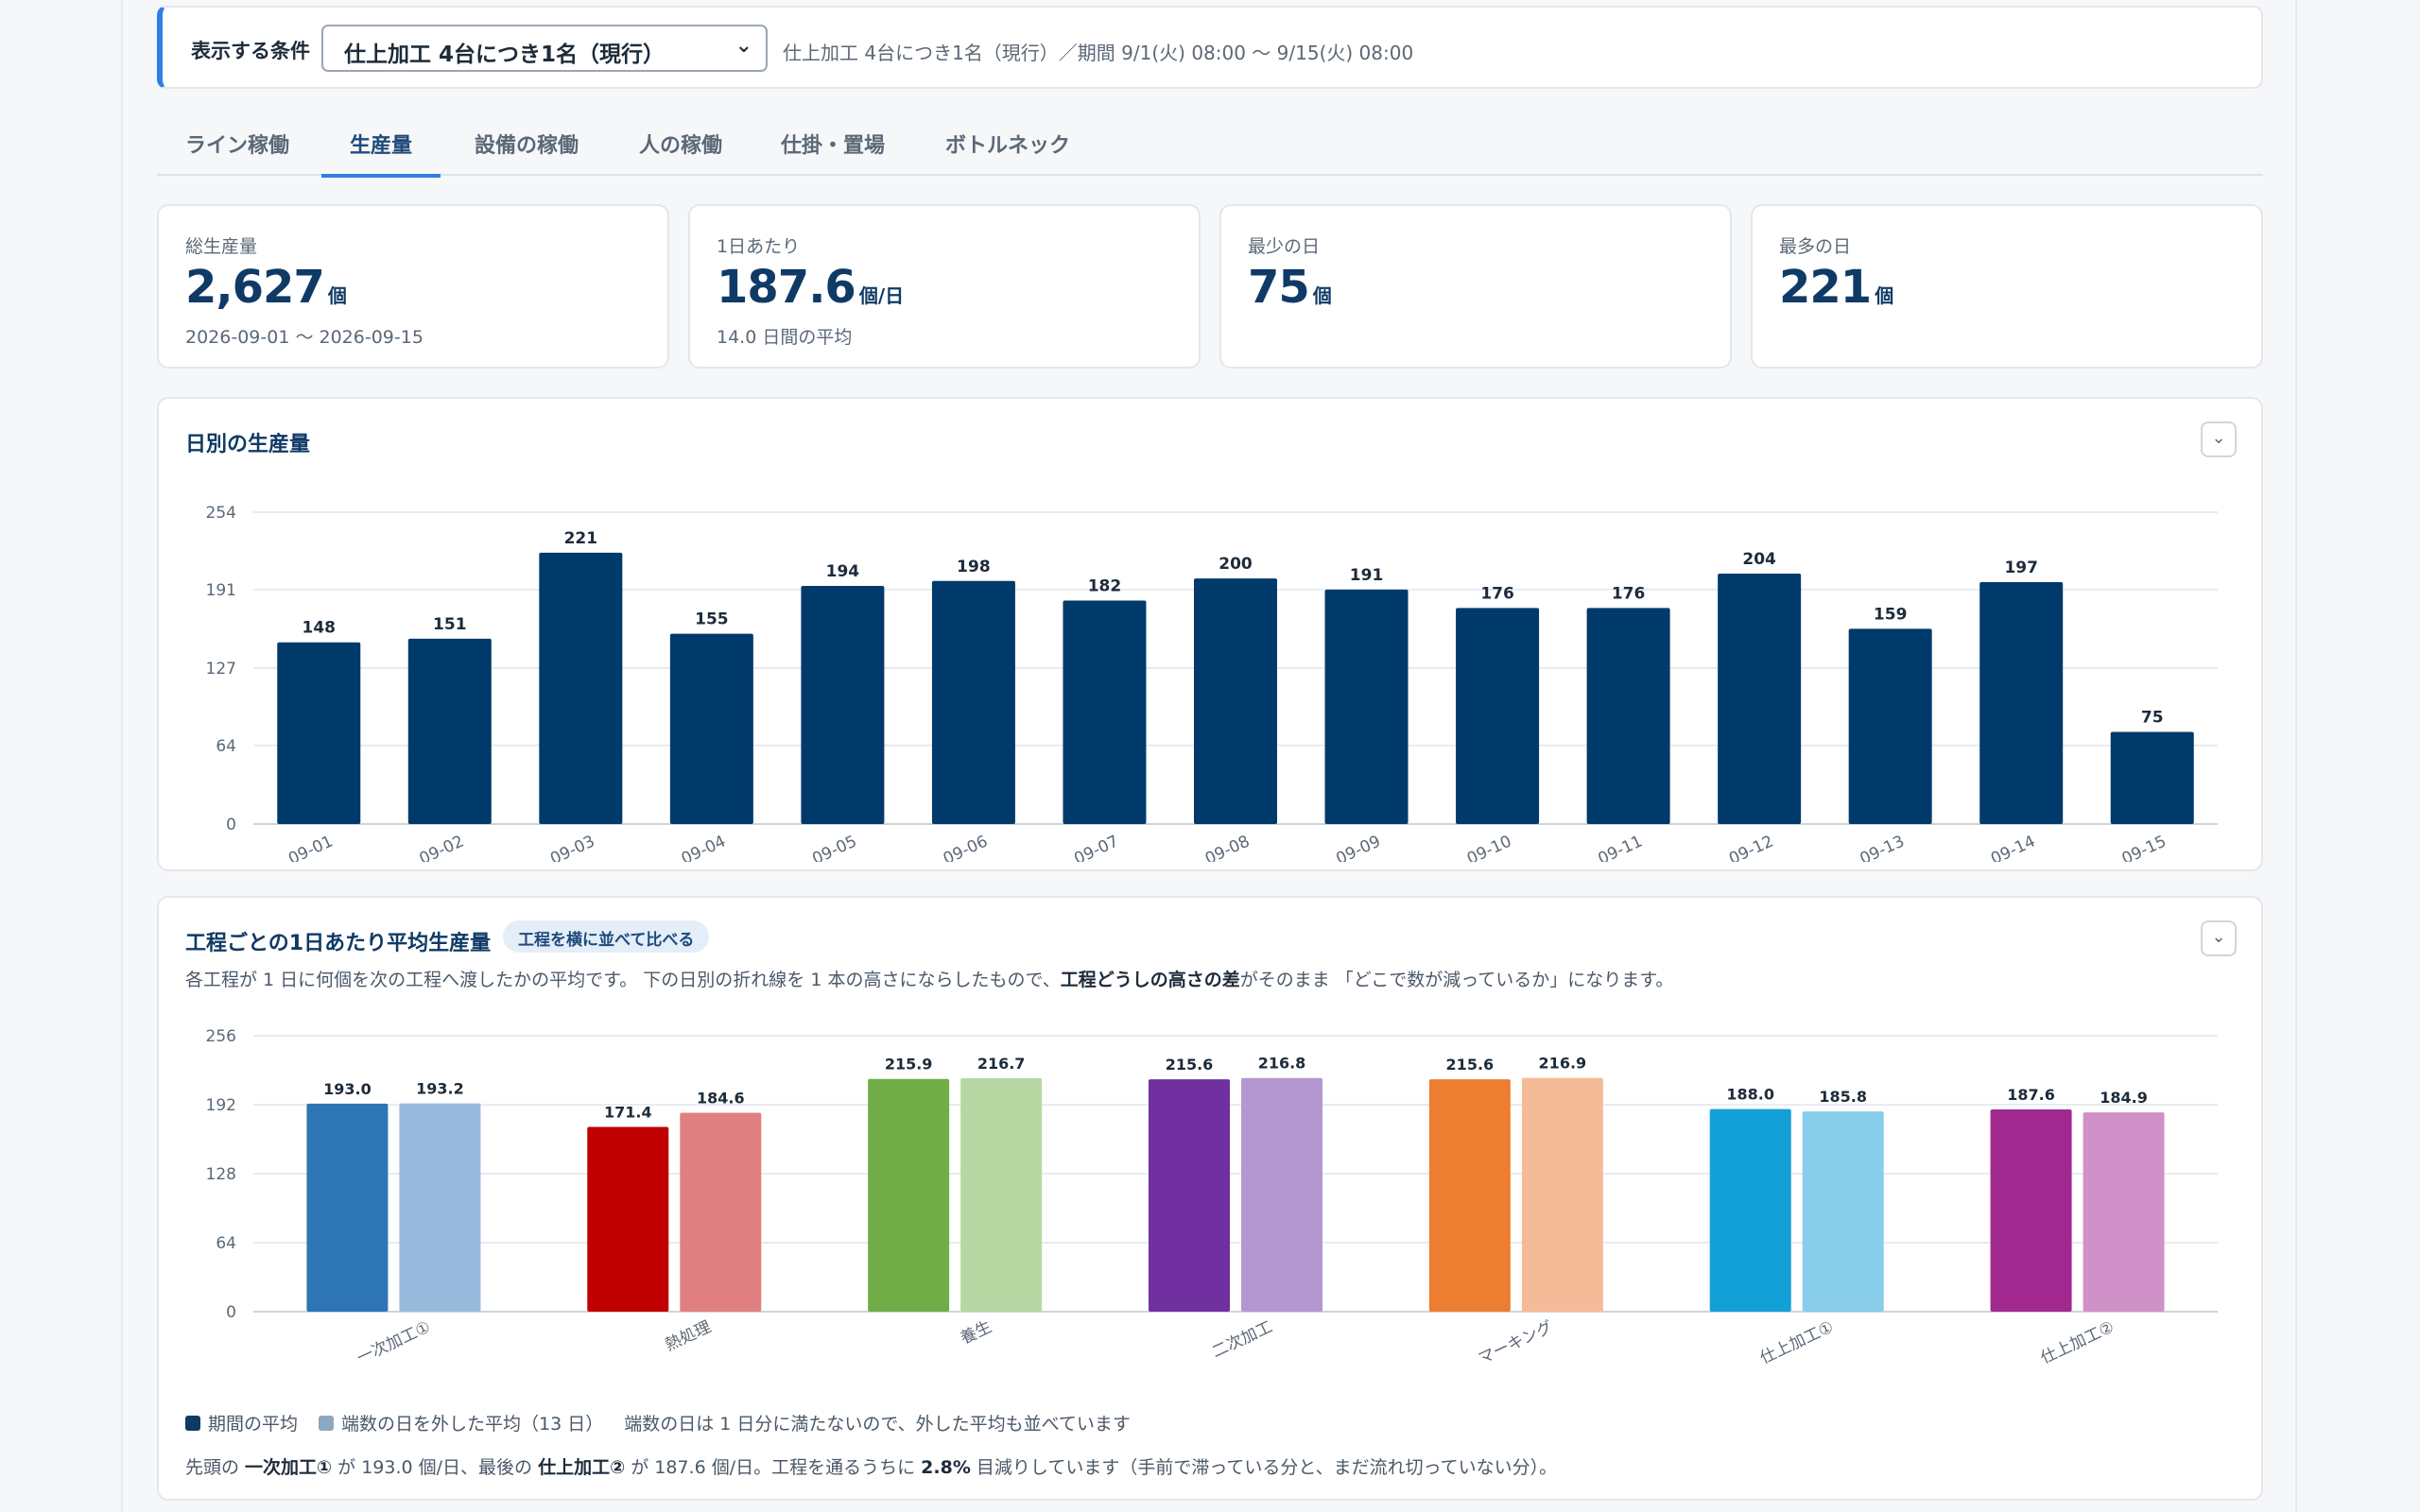 This screenshot has width=2420, height=1512. What do you see at coordinates (450, 624) in the screenshot?
I see `bar-value-label: 151` at bounding box center [450, 624].